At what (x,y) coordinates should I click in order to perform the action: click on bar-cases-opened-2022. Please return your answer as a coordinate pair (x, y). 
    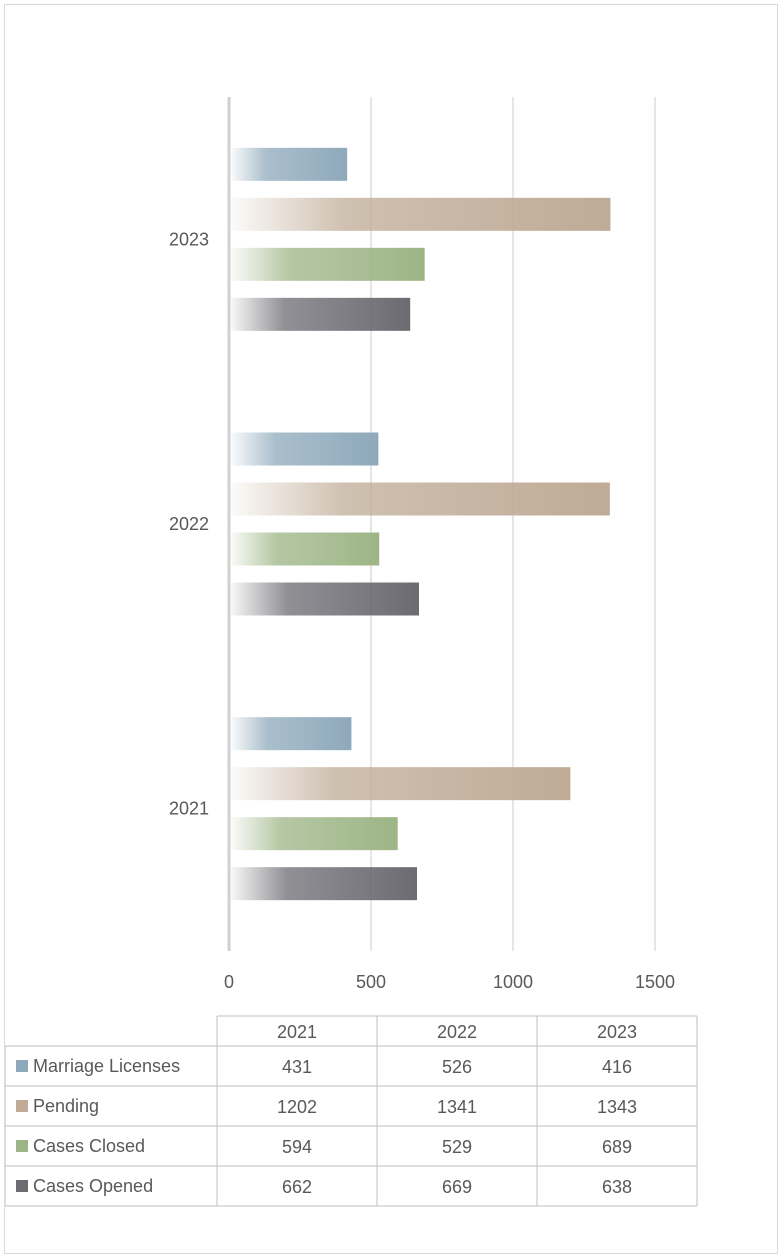
    Looking at the image, I should click on (325, 599).